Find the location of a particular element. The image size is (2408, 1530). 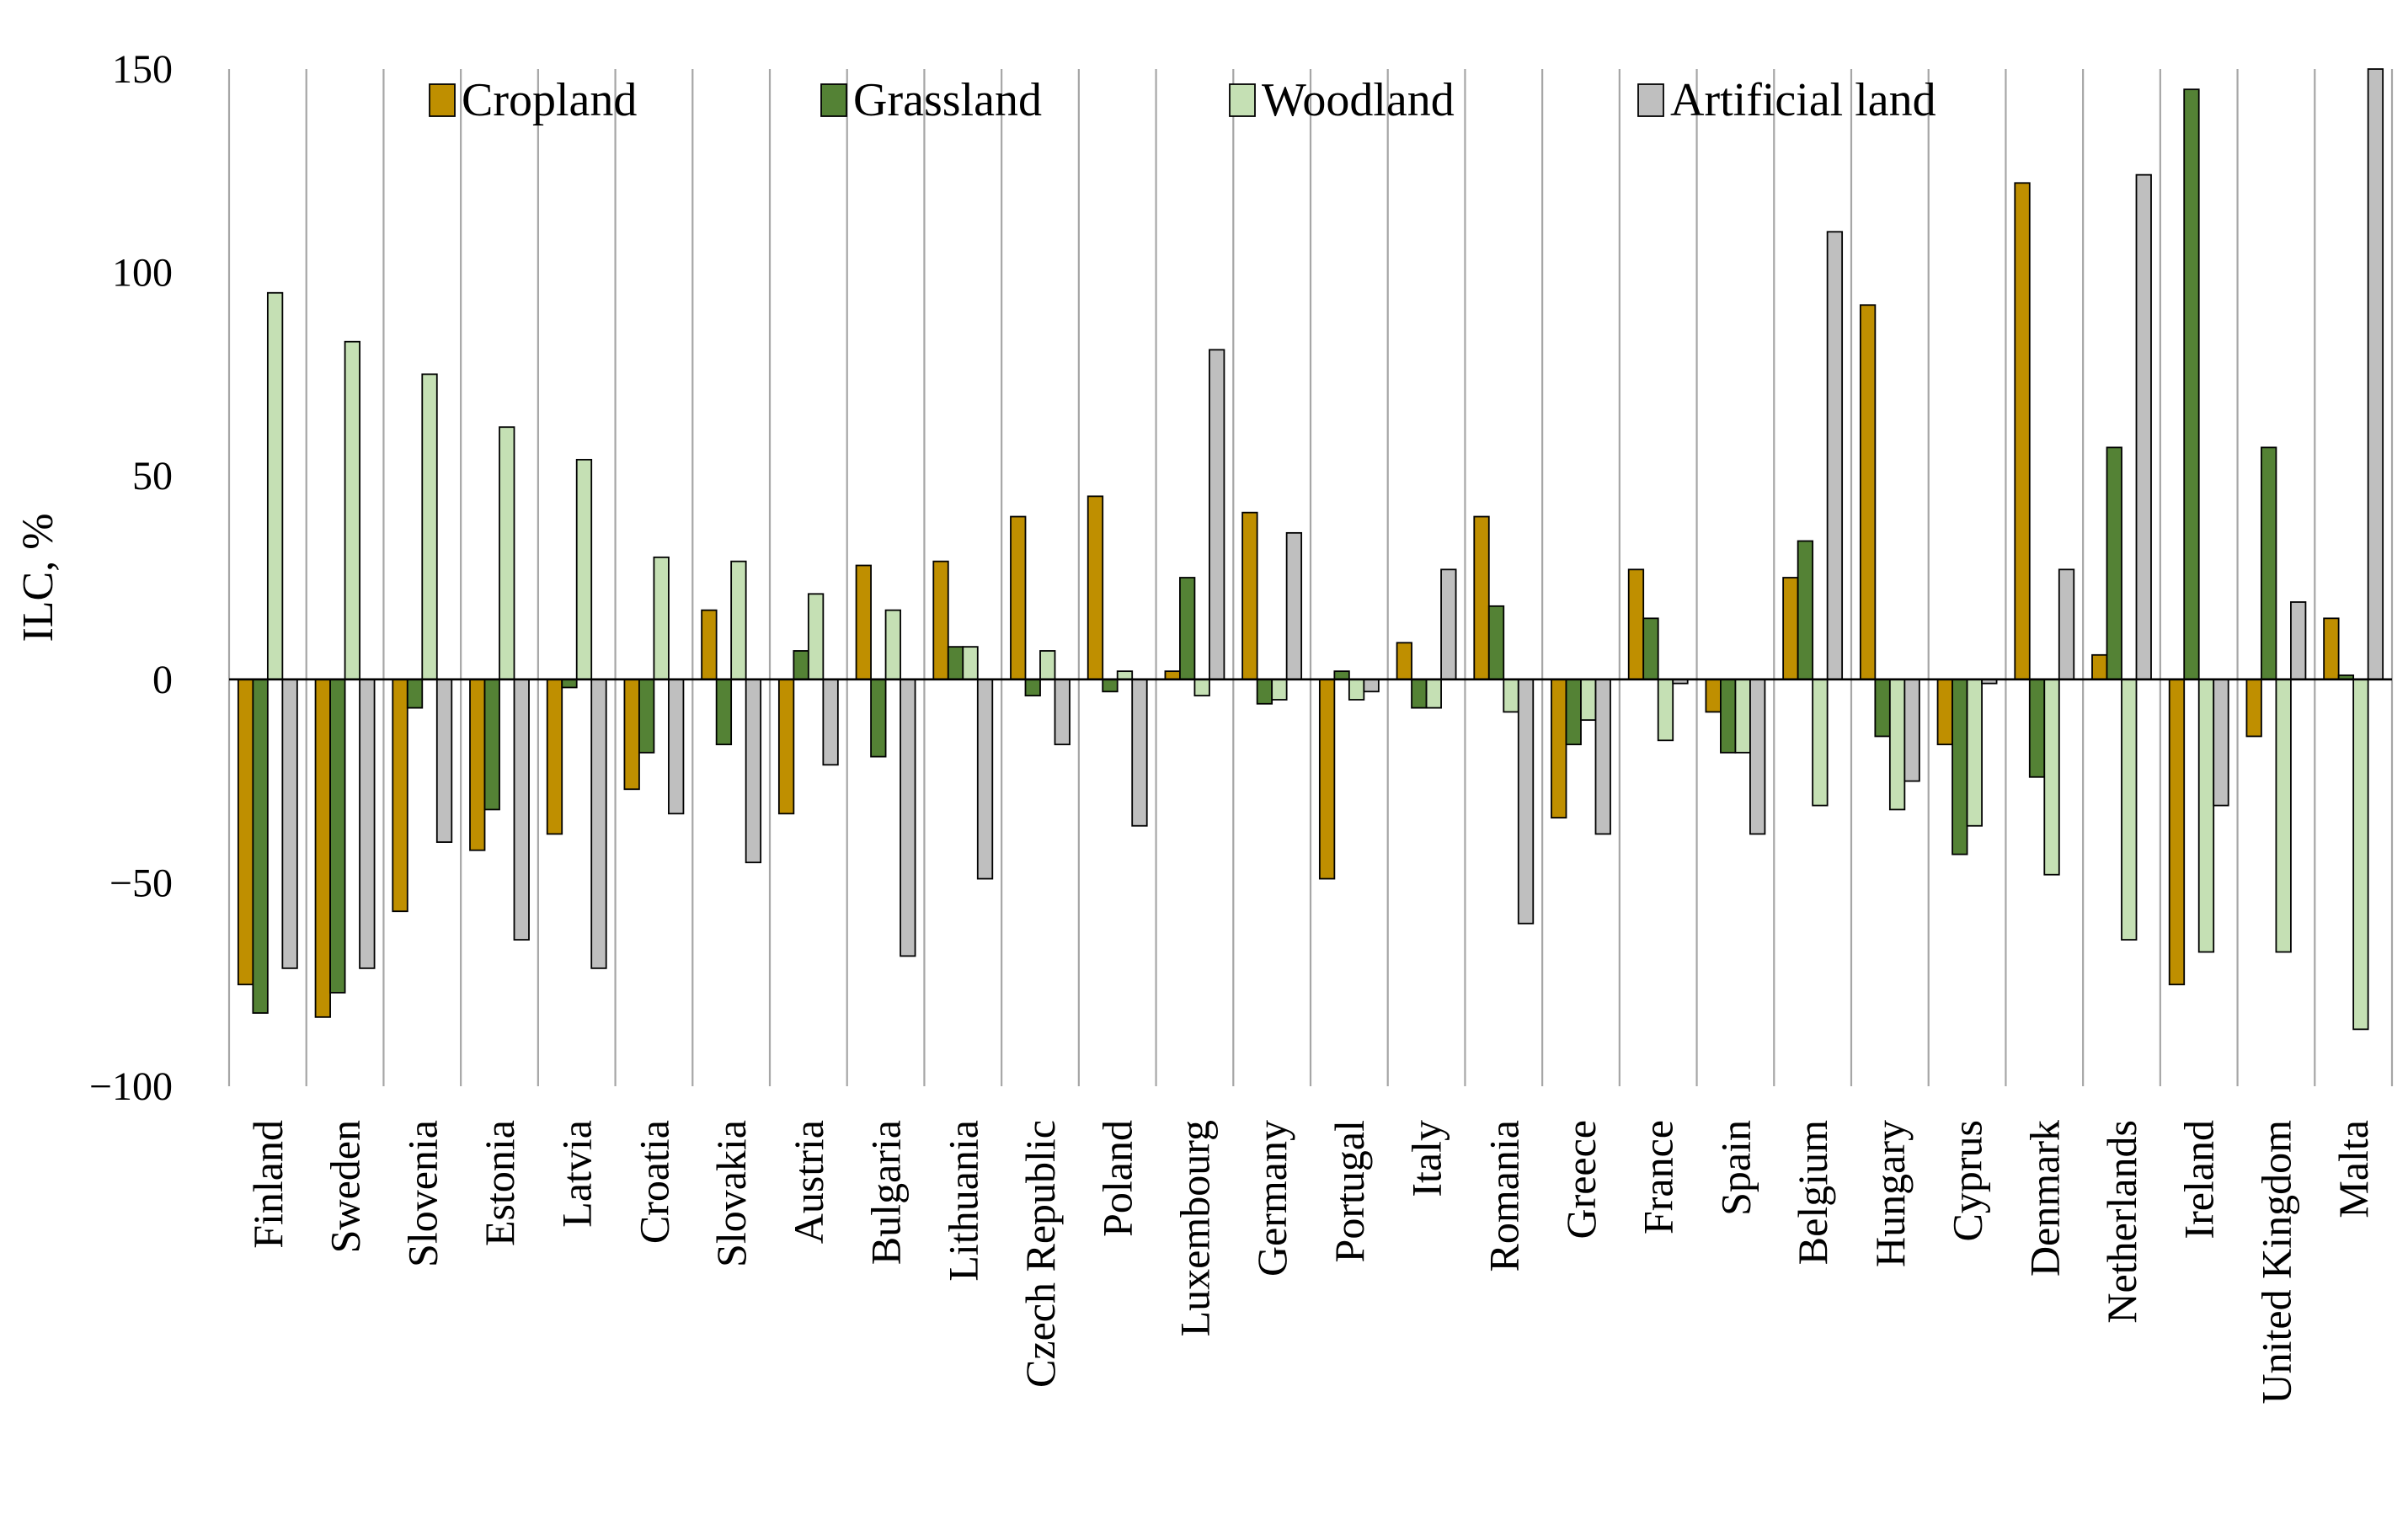

bar-artificial-land-ireland is located at coordinates (2221, 742).